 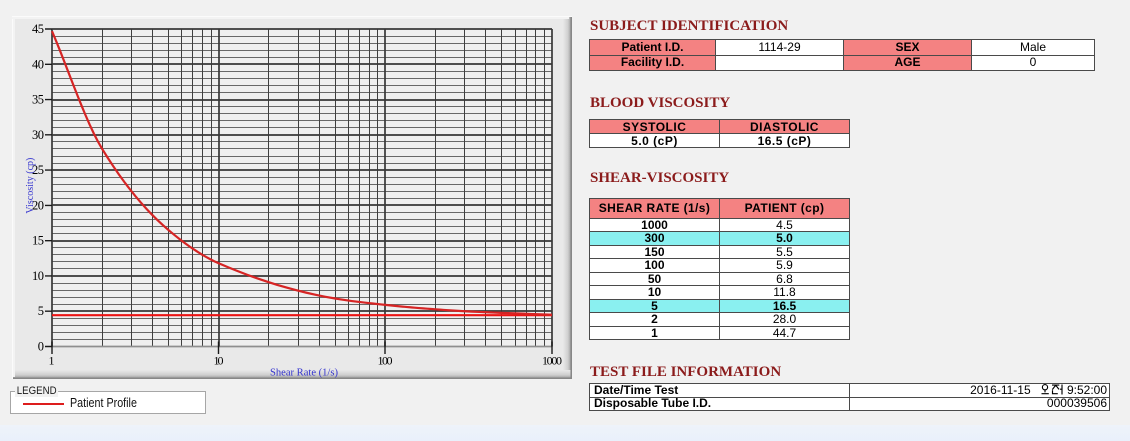 I want to click on svg-text: Viscosity (cp), so click(x=30, y=185).